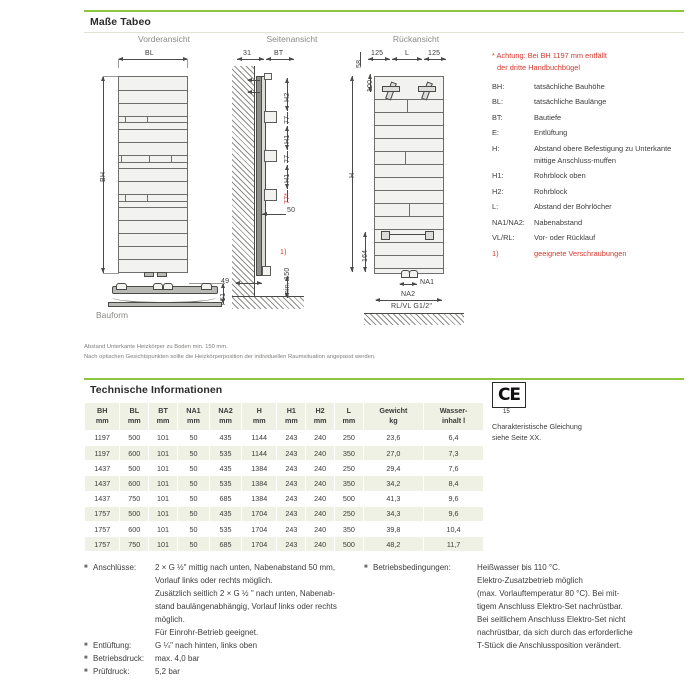 Image resolution: width=700 pixels, height=700 pixels. What do you see at coordinates (508, 222) in the screenshot?
I see `legend-key: NA1/NA2:` at bounding box center [508, 222].